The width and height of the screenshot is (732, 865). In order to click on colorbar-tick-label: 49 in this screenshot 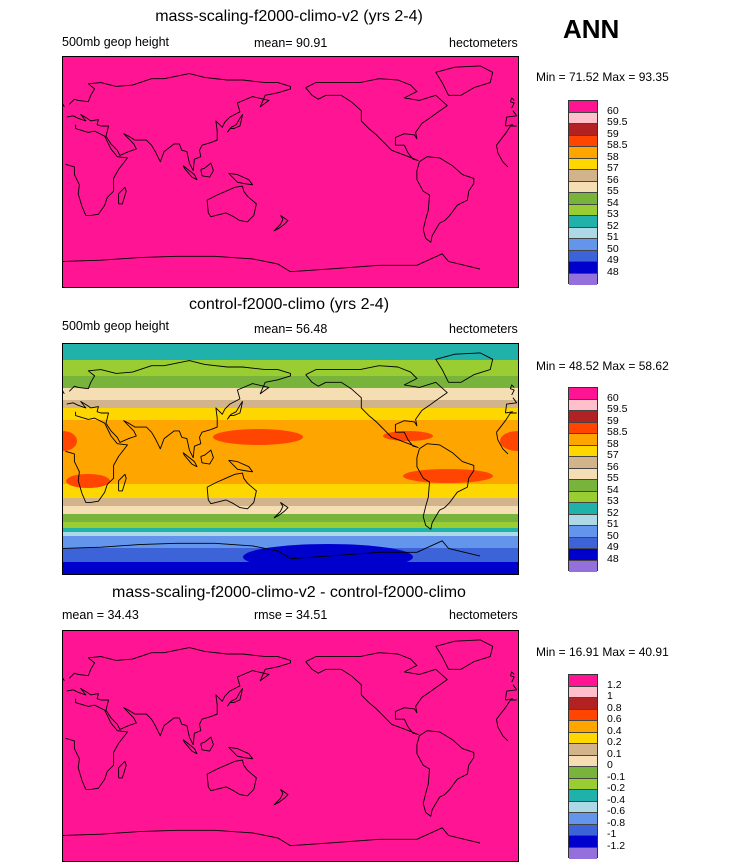, I will do `click(613, 547)`.